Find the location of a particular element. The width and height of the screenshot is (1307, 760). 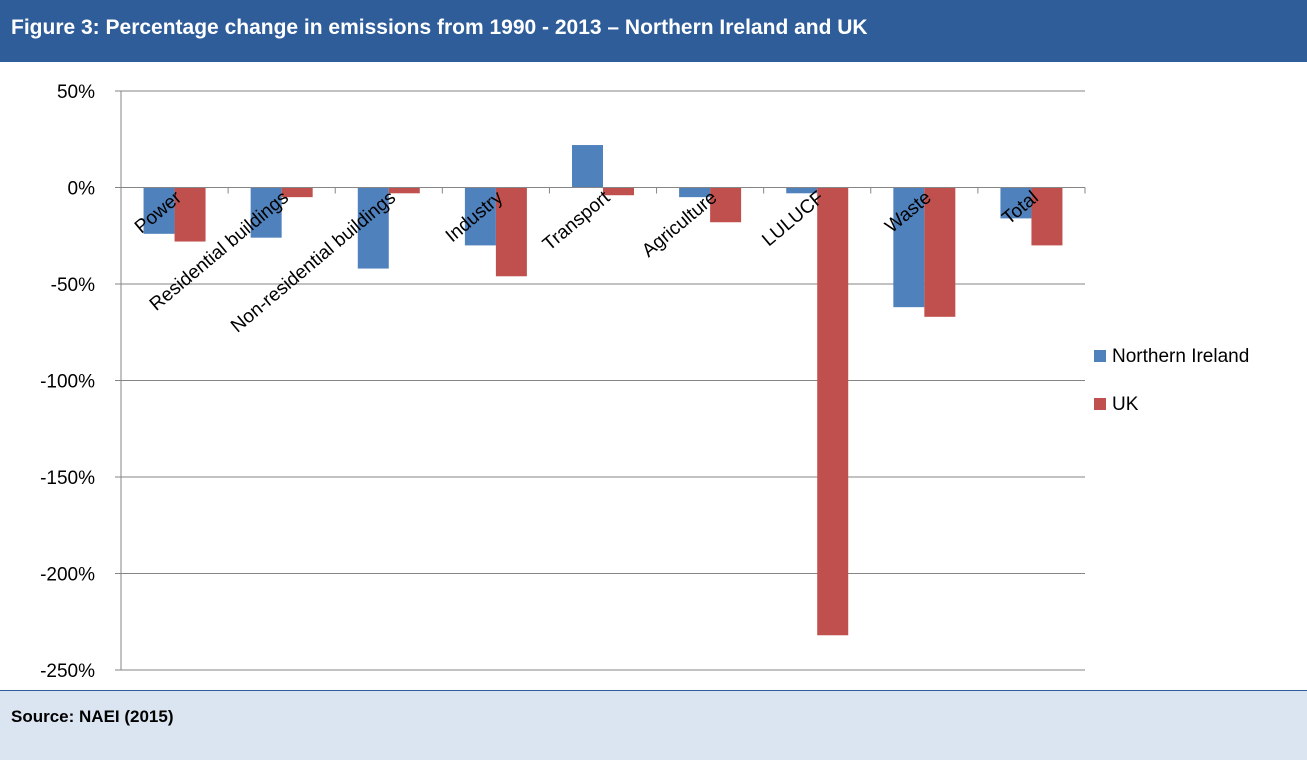

legend-label: Northern Ireland is located at coordinates (1180, 356).